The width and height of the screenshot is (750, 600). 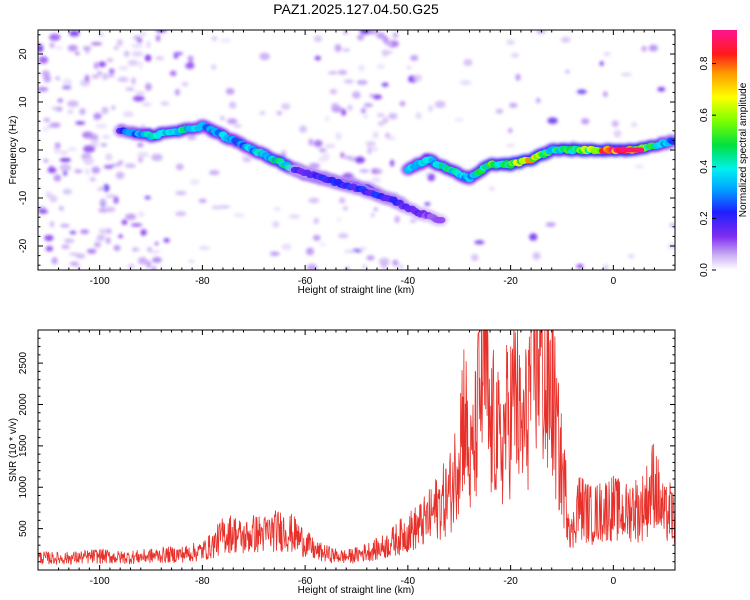 What do you see at coordinates (23, 197) in the screenshot?
I see `y-tick-label: -10` at bounding box center [23, 197].